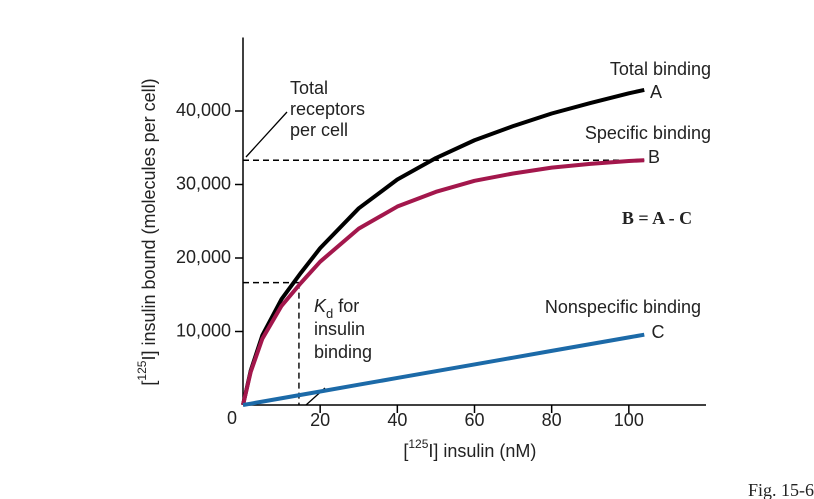  What do you see at coordinates (660, 69) in the screenshot?
I see `series-name: Total binding` at bounding box center [660, 69].